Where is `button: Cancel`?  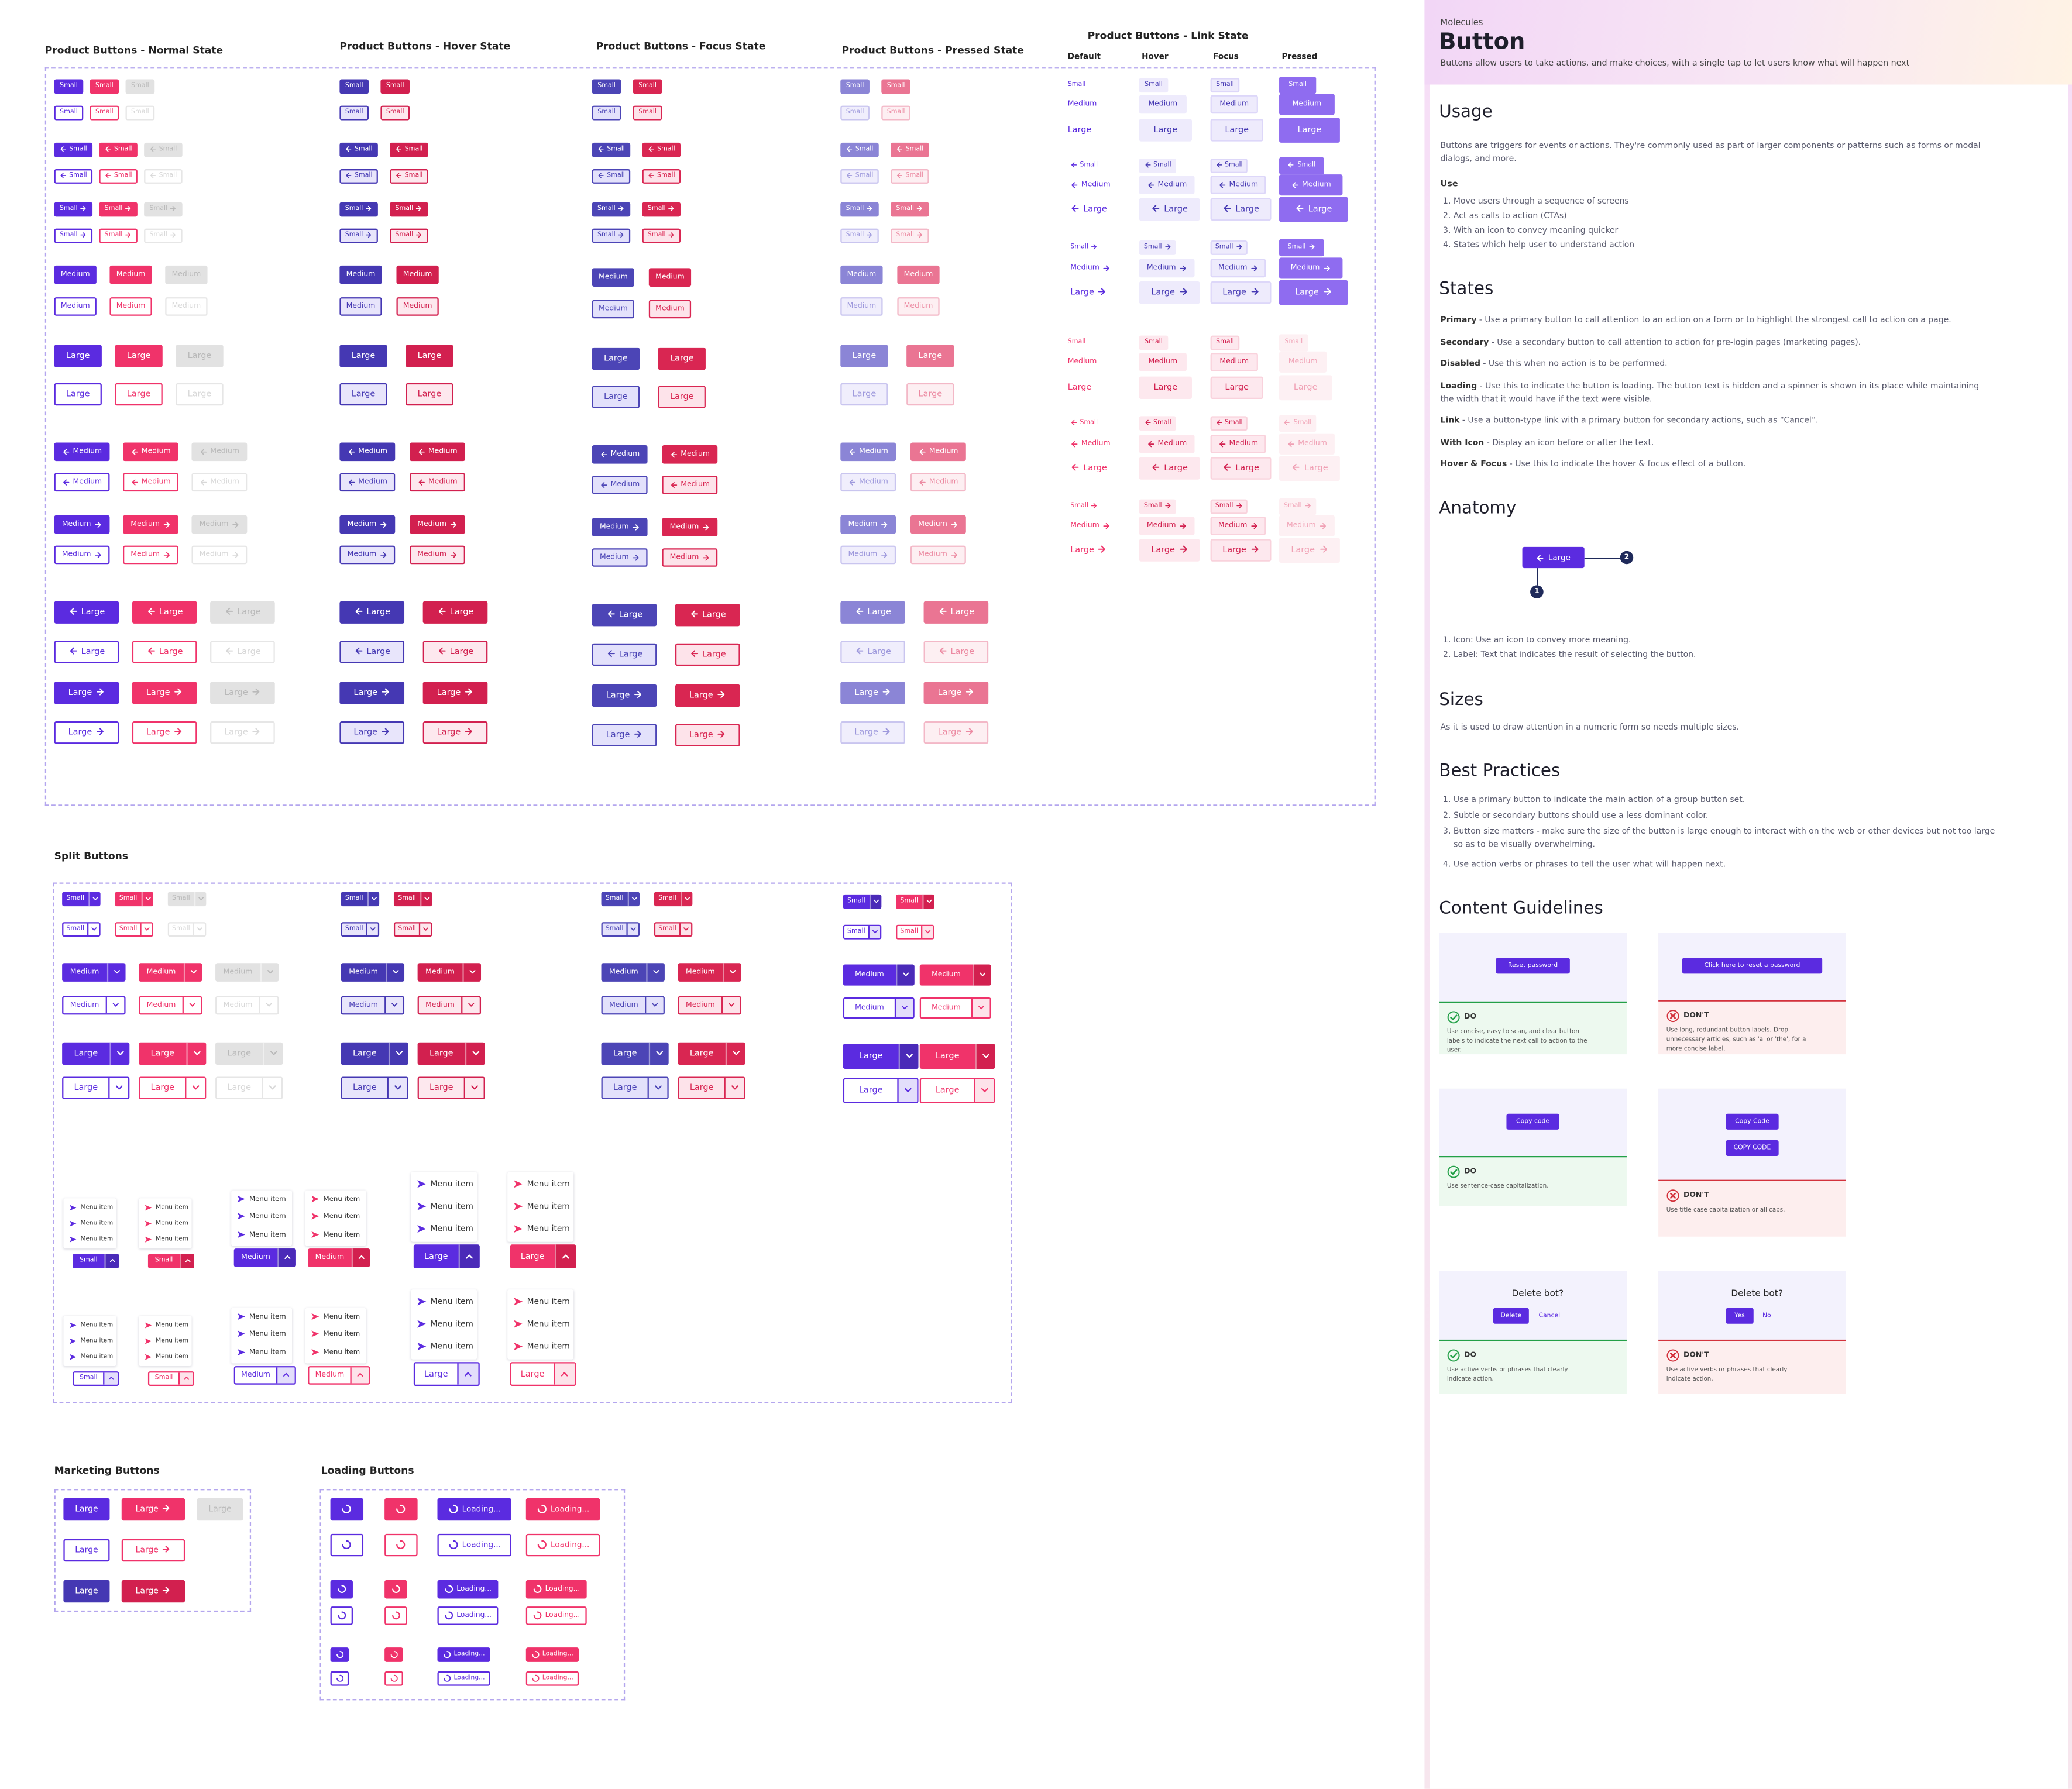 button: Cancel is located at coordinates (1549, 1316).